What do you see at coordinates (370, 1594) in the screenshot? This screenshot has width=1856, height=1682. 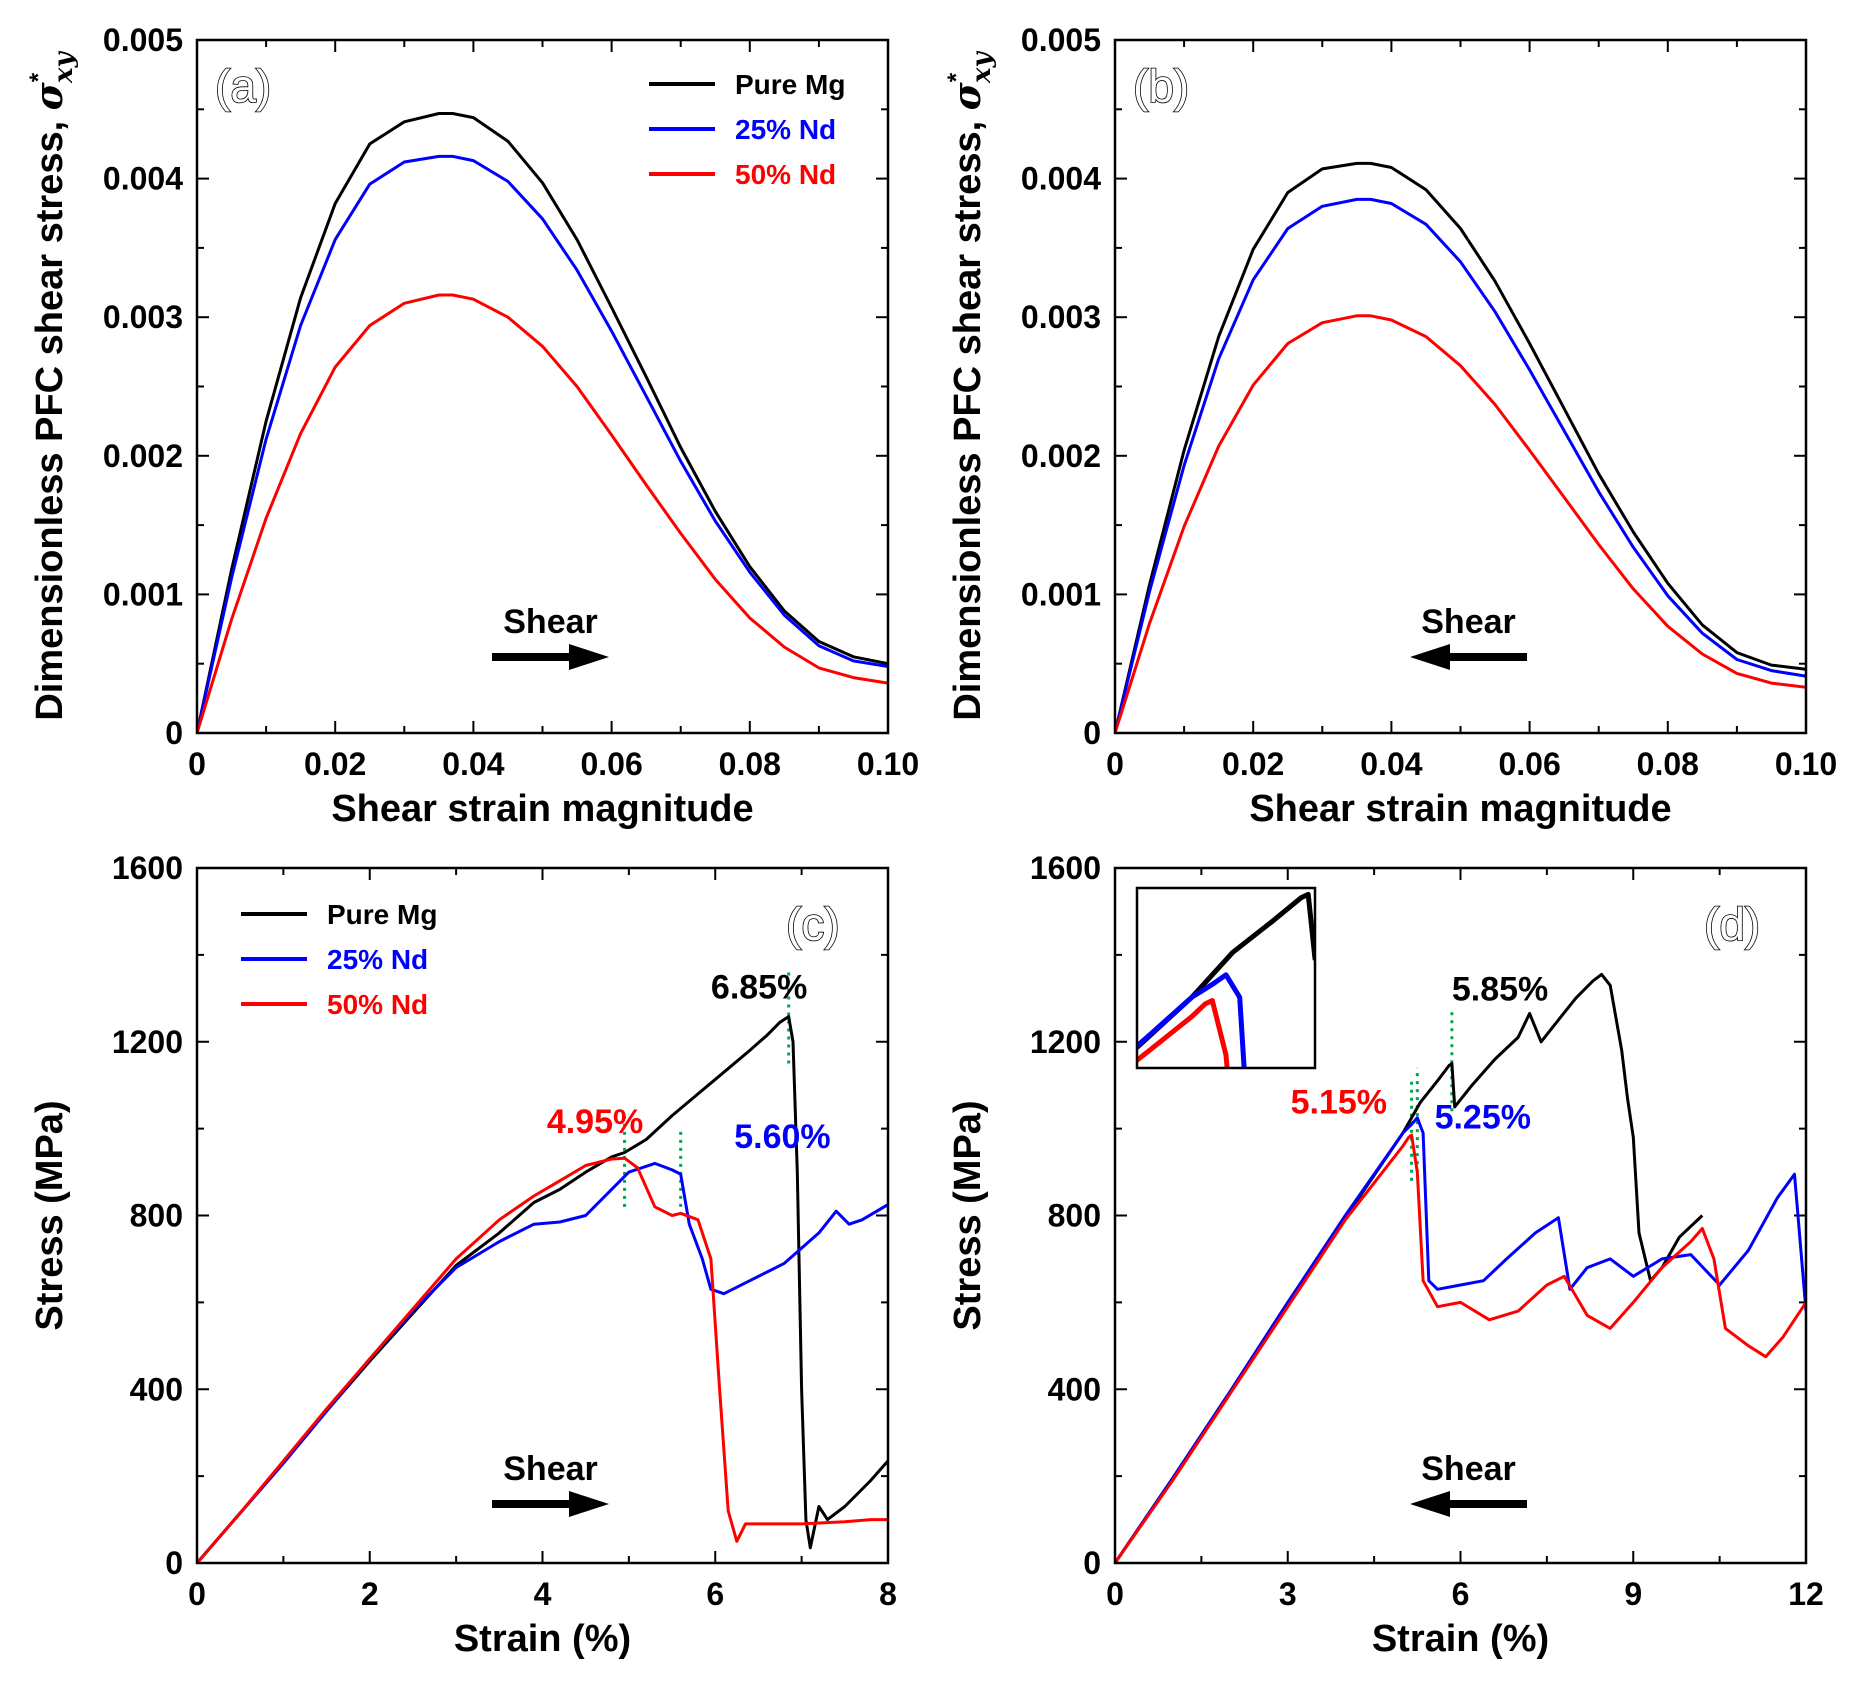 I see `x-tick-label: 2` at bounding box center [370, 1594].